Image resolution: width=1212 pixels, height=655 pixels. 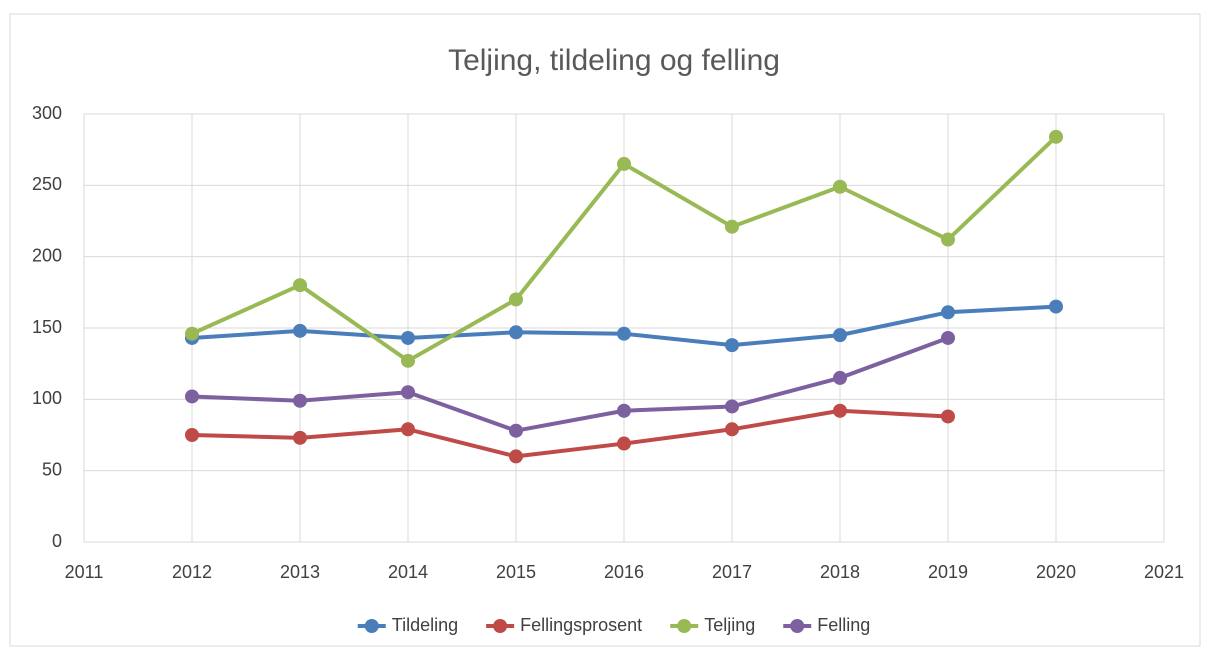 What do you see at coordinates (840, 572) in the screenshot?
I see `x-tick-label: 2018` at bounding box center [840, 572].